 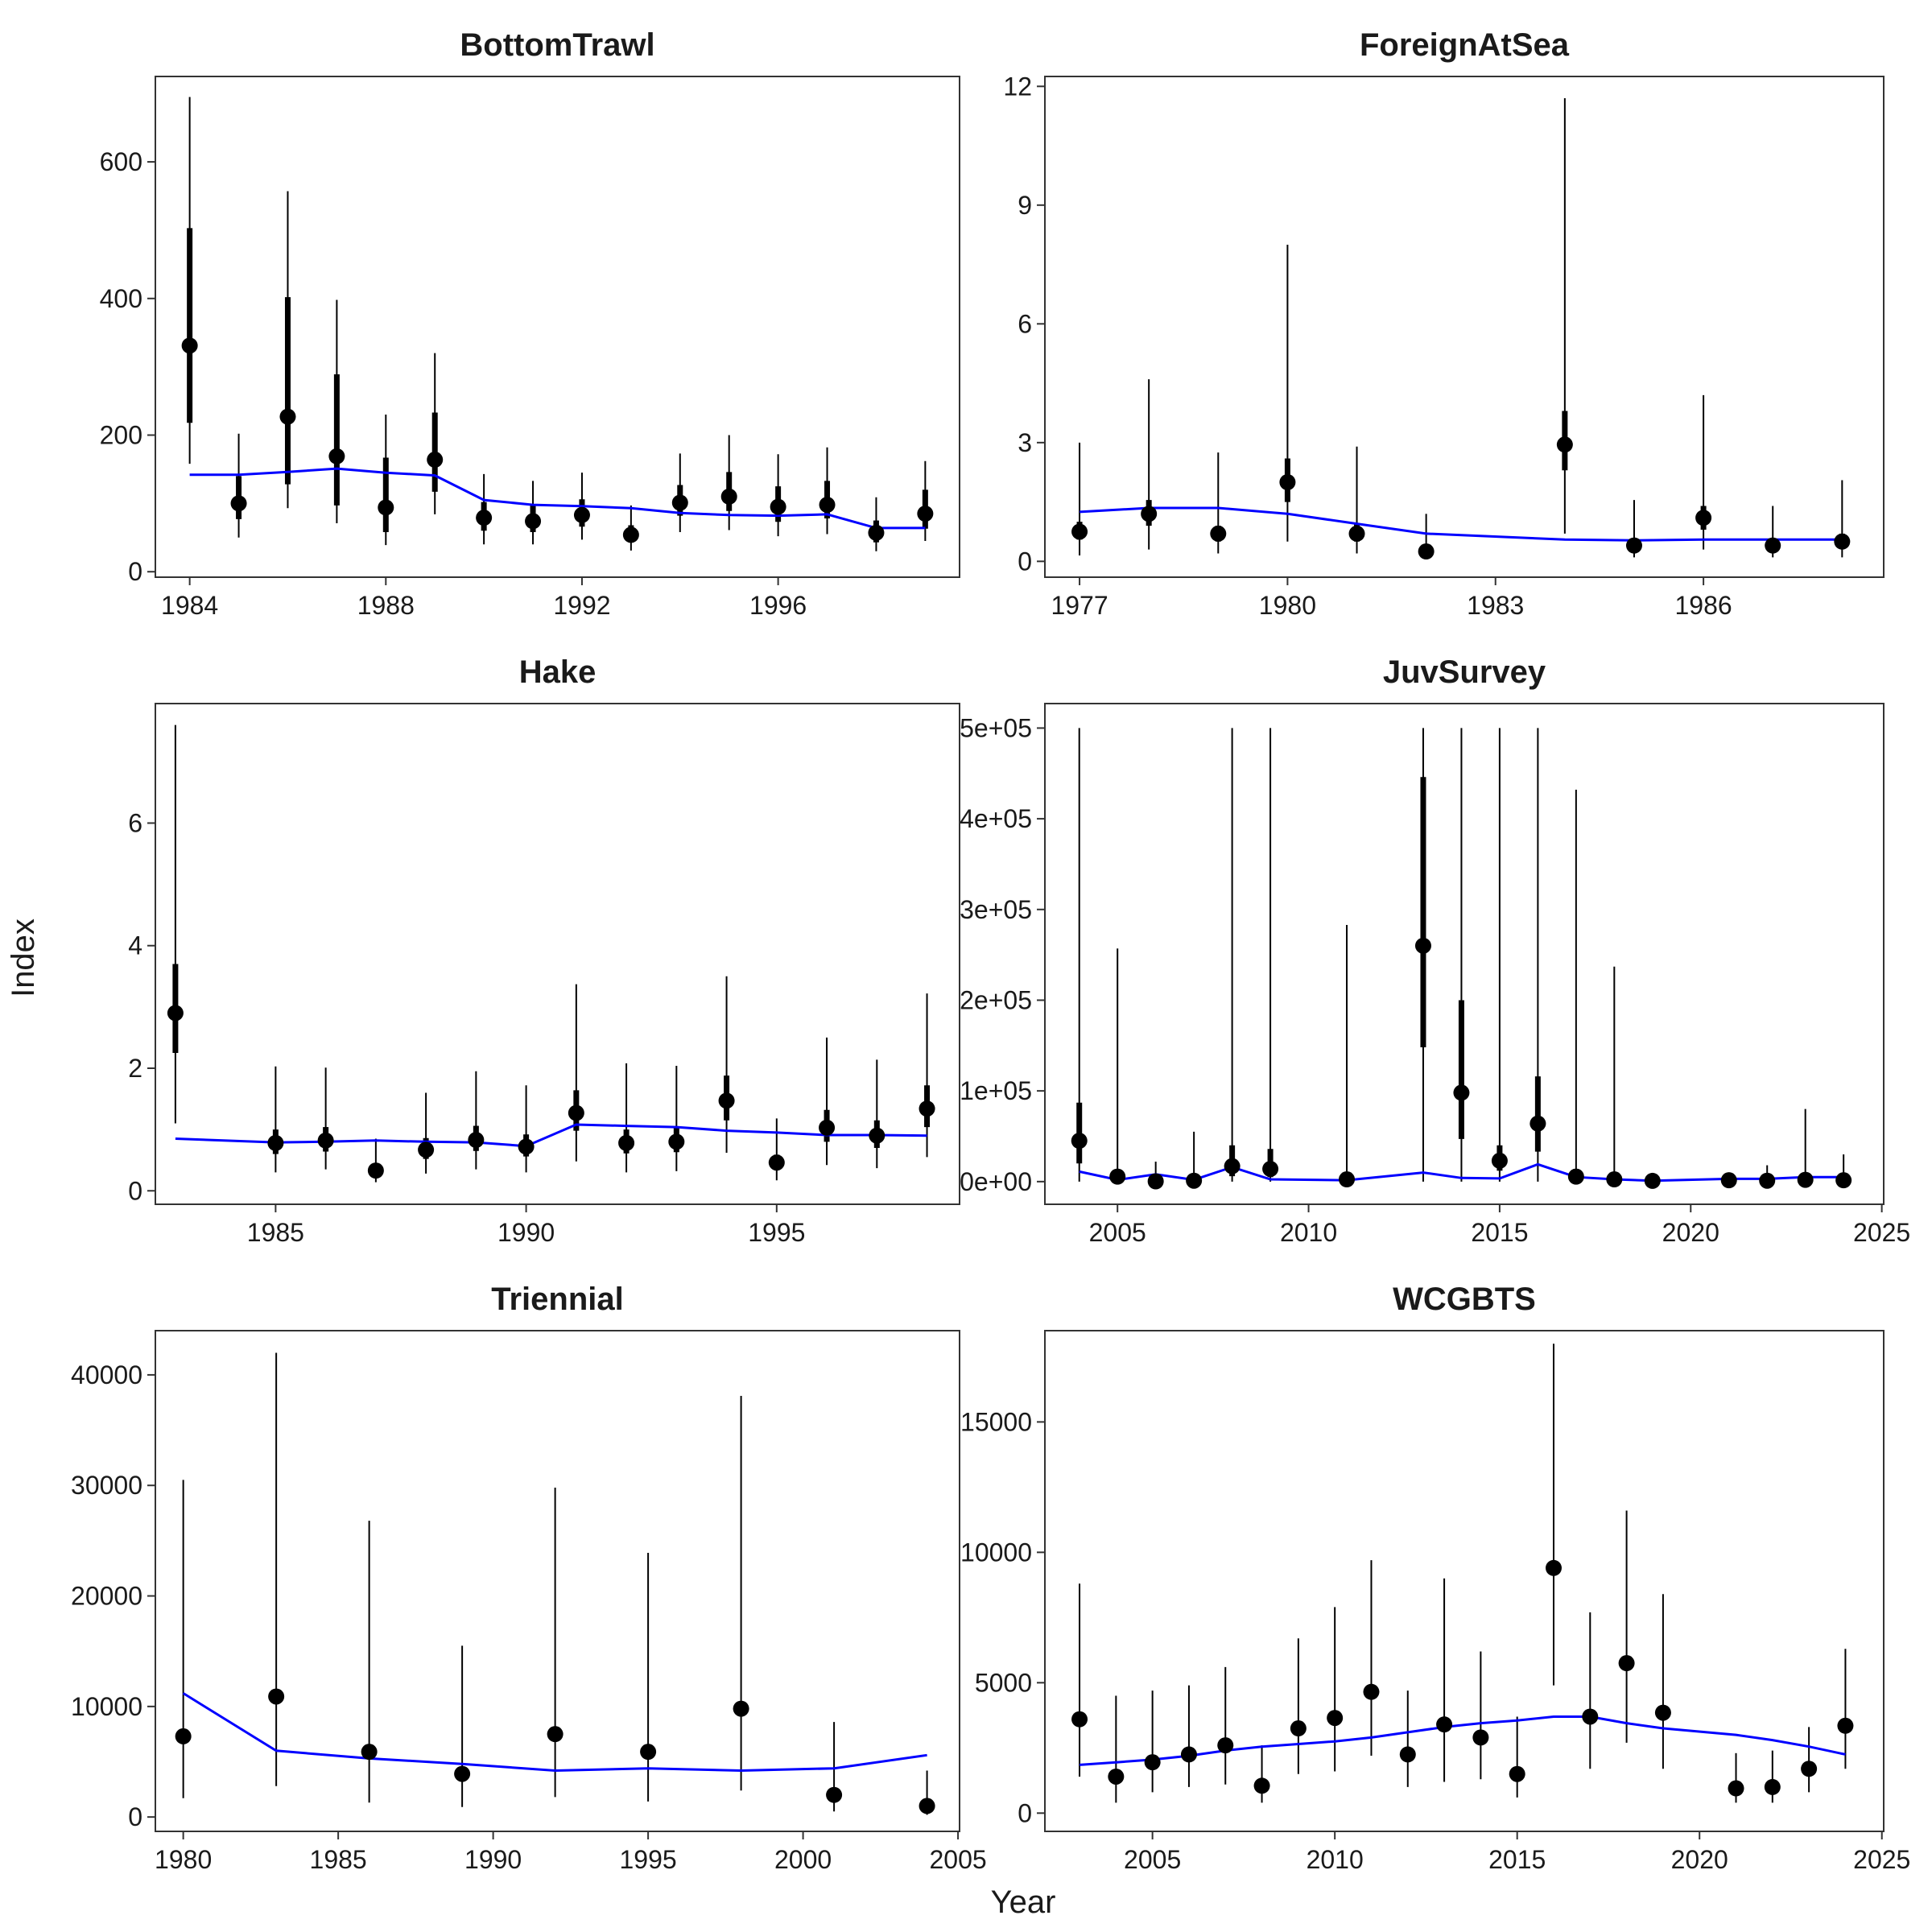 What do you see at coordinates (338, 1859) in the screenshot?
I see `x-tick-label: 1985` at bounding box center [338, 1859].